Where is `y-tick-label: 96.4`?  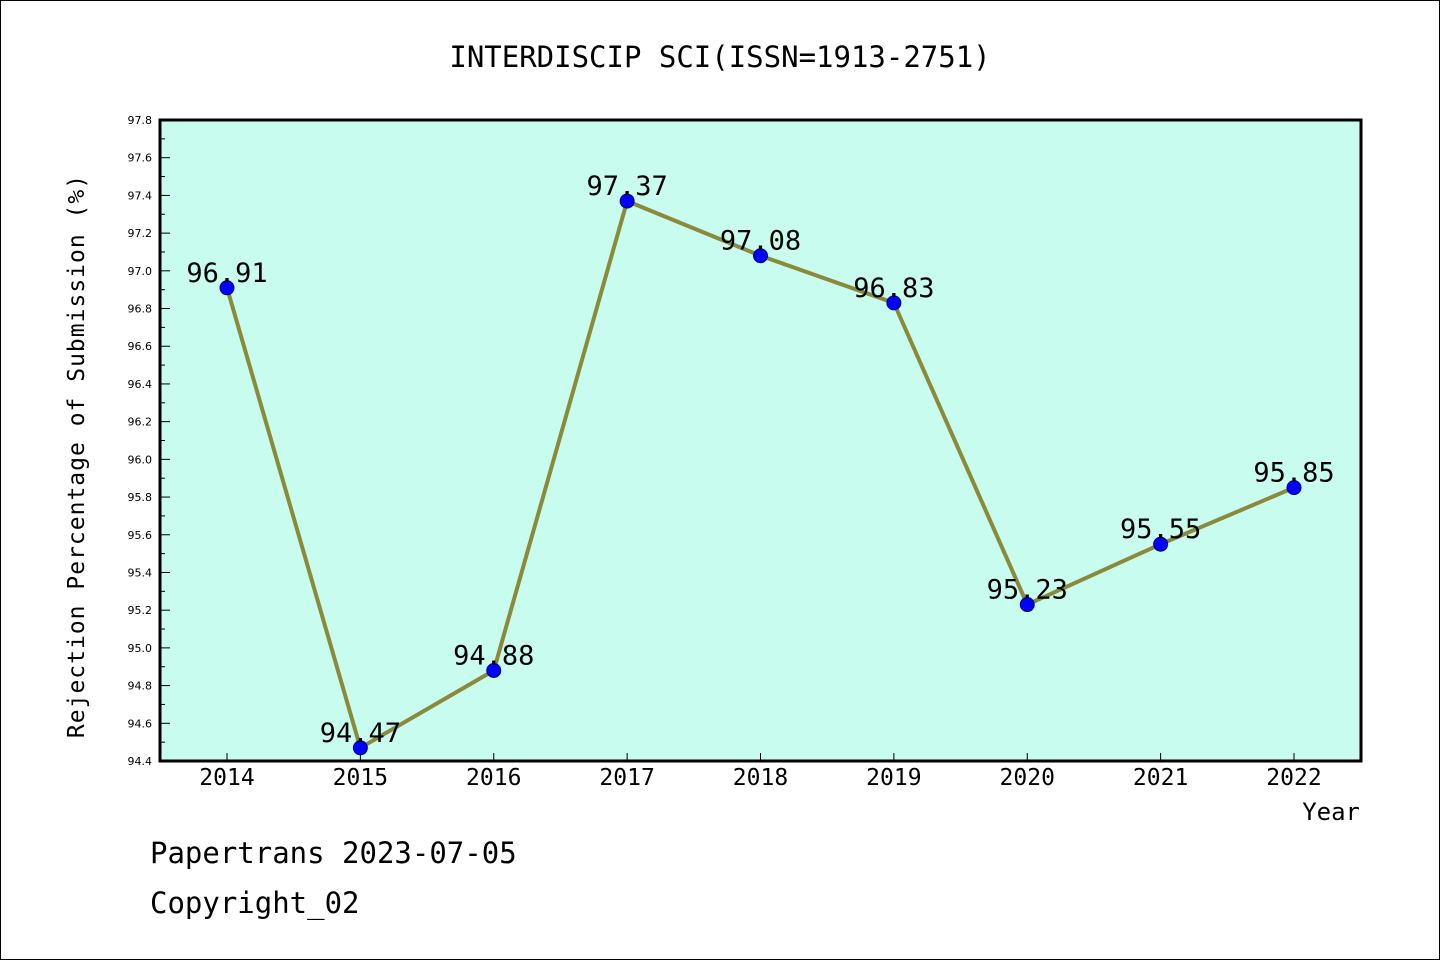 y-tick-label: 96.4 is located at coordinates (140, 384).